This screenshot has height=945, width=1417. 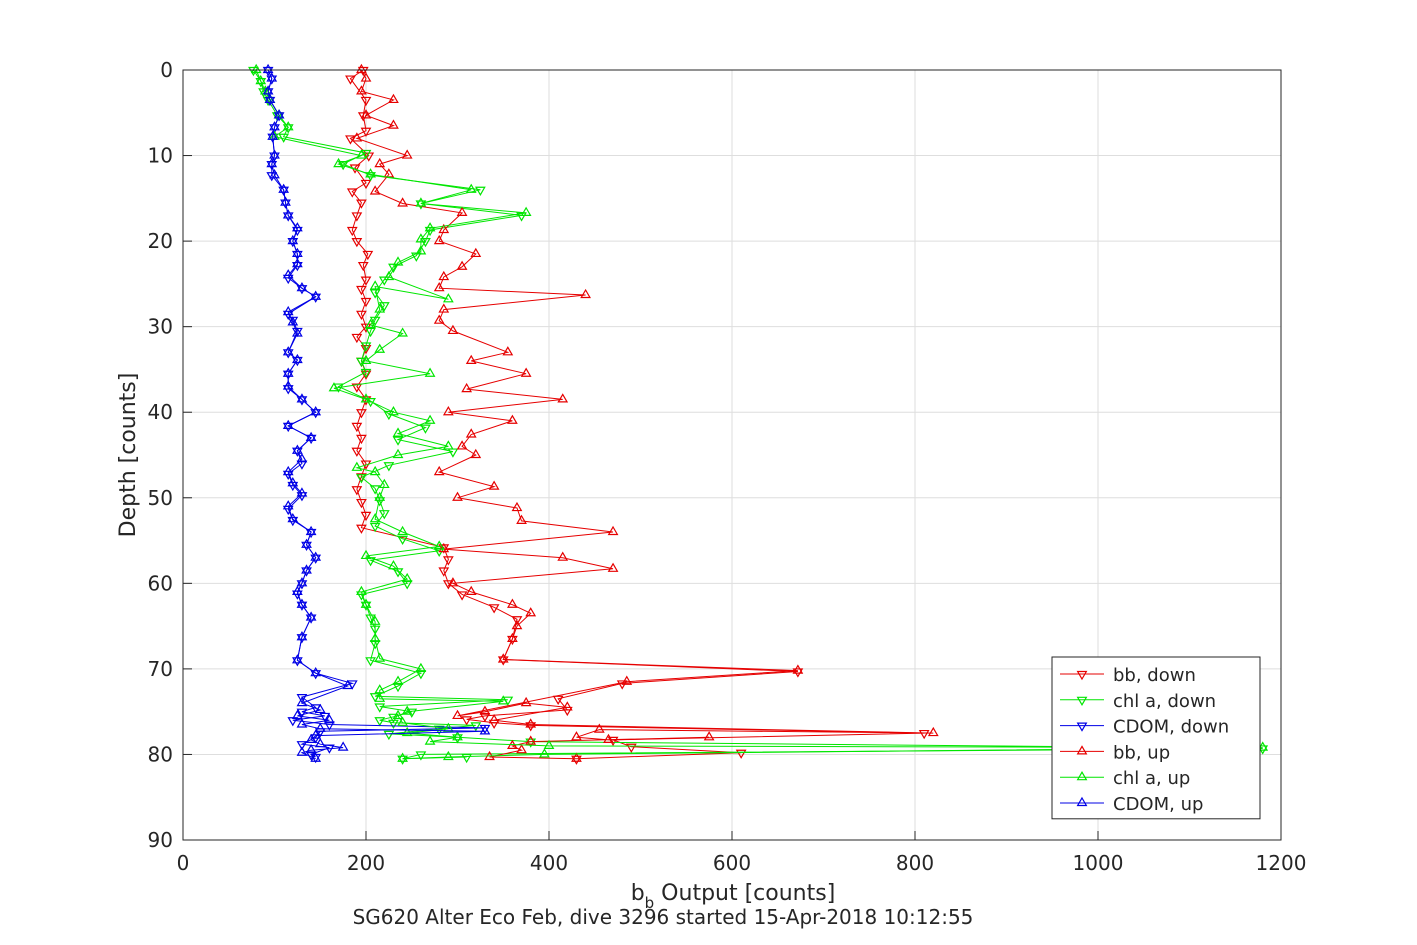 What do you see at coordinates (1141, 752) in the screenshot?
I see `legend-label: bb, up` at bounding box center [1141, 752].